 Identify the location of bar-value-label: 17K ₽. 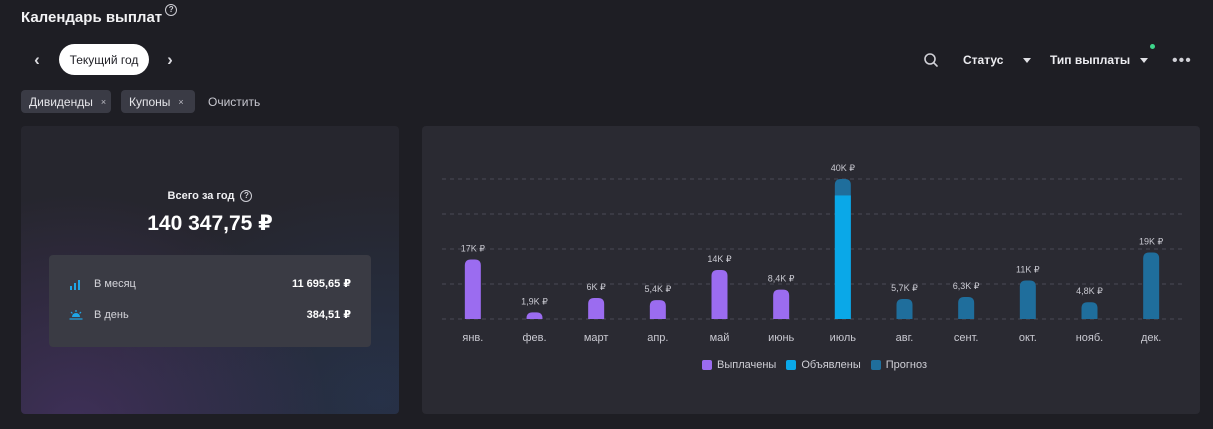
(473, 249).